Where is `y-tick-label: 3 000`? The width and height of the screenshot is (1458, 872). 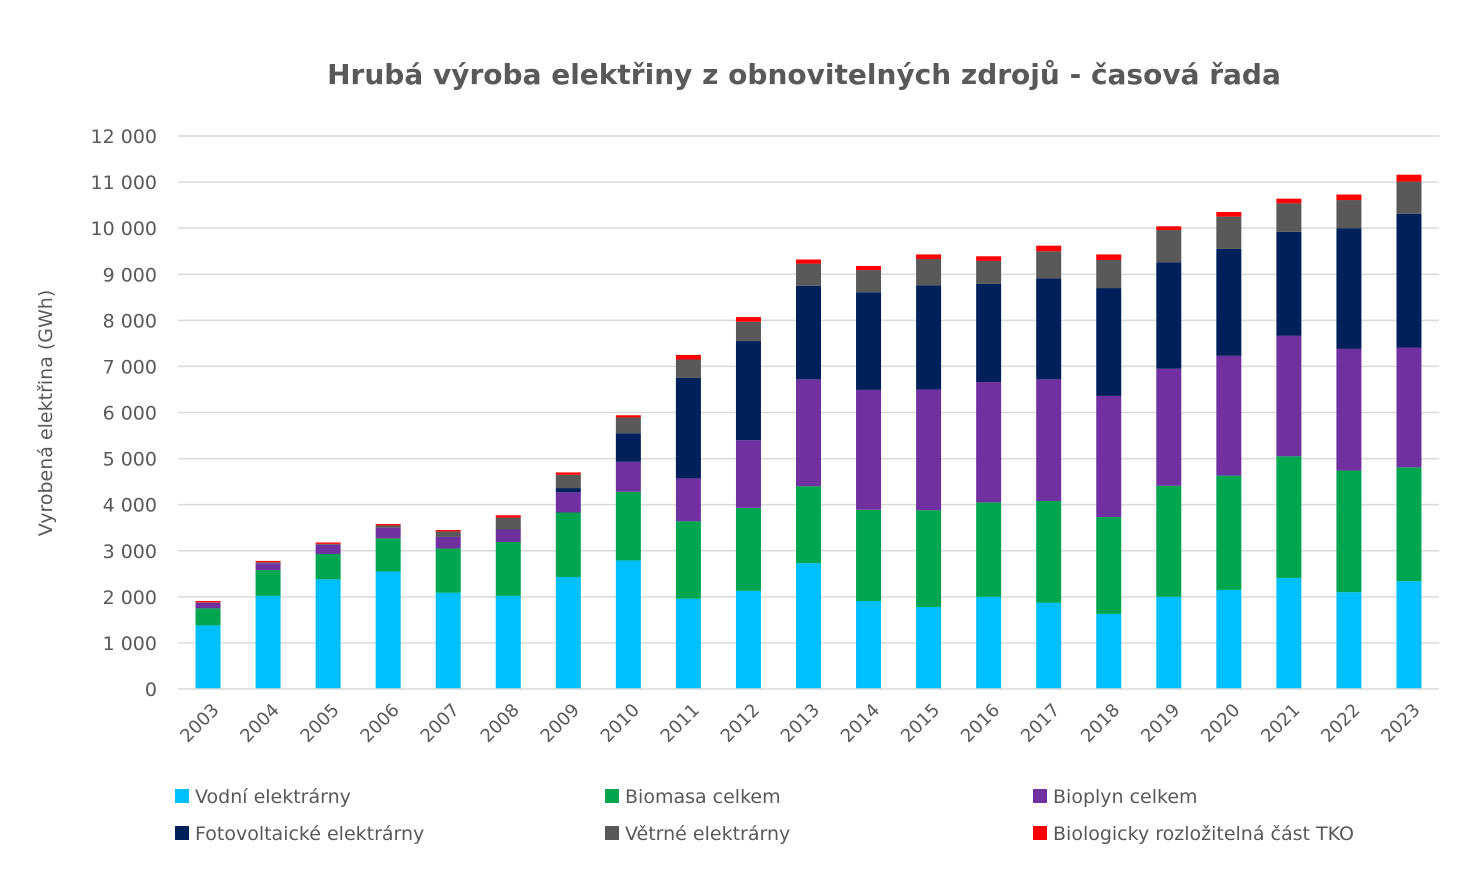
y-tick-label: 3 000 is located at coordinates (130, 552).